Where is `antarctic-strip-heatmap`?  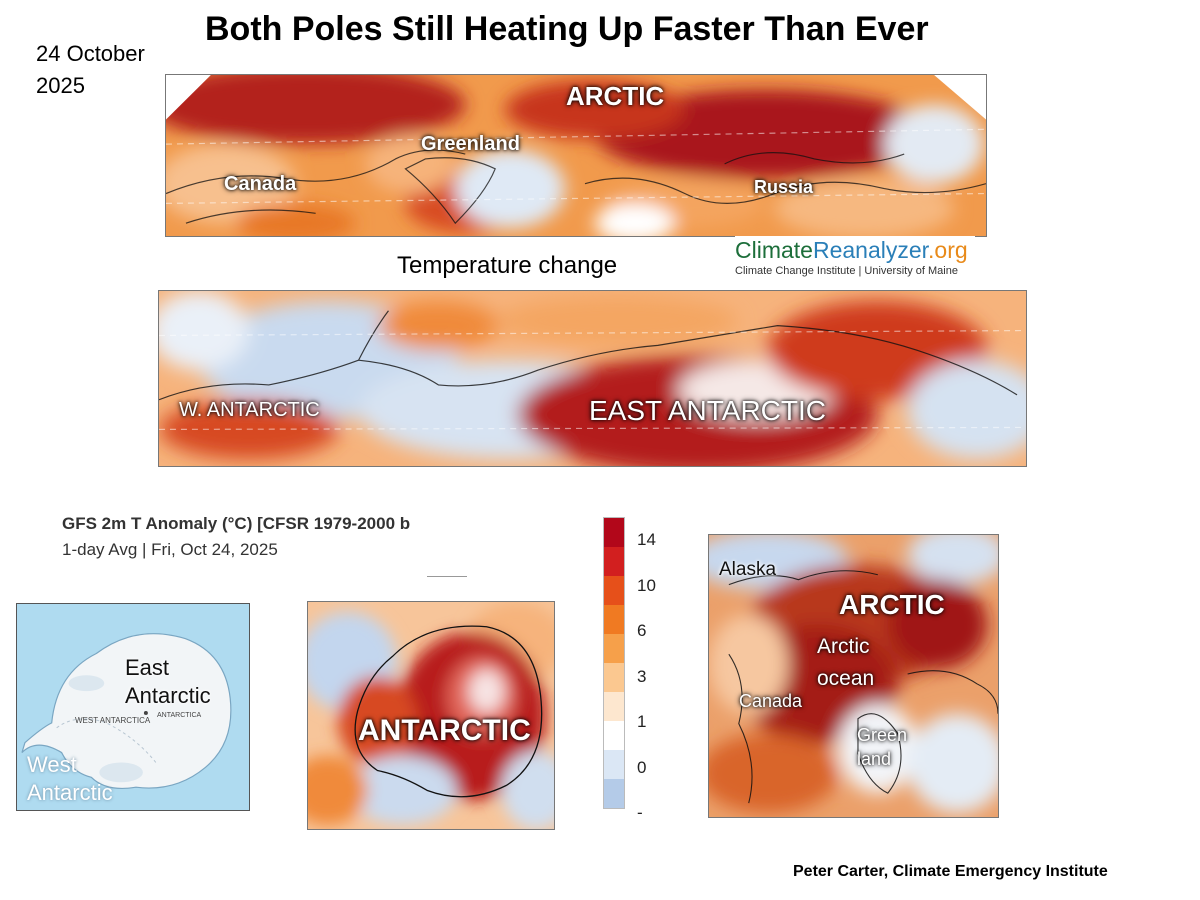 antarctic-strip-heatmap is located at coordinates (592, 378).